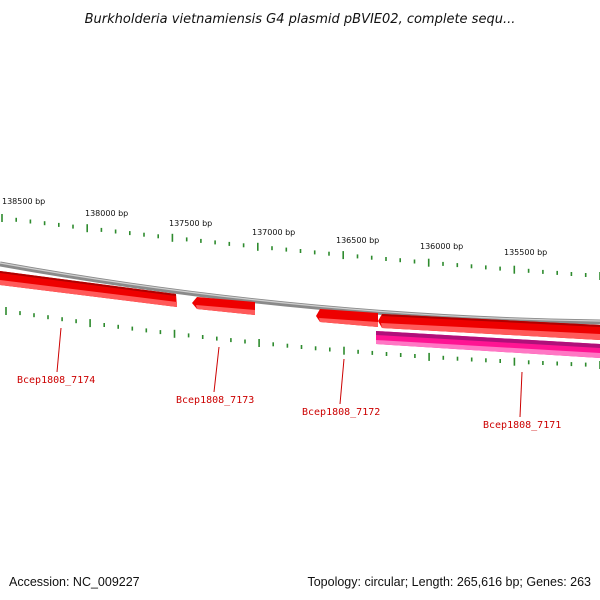 Image resolution: width=600 pixels, height=600 pixels. What do you see at coordinates (357, 240) in the screenshot?
I see `ruler-label-136500: 136500 bp` at bounding box center [357, 240].